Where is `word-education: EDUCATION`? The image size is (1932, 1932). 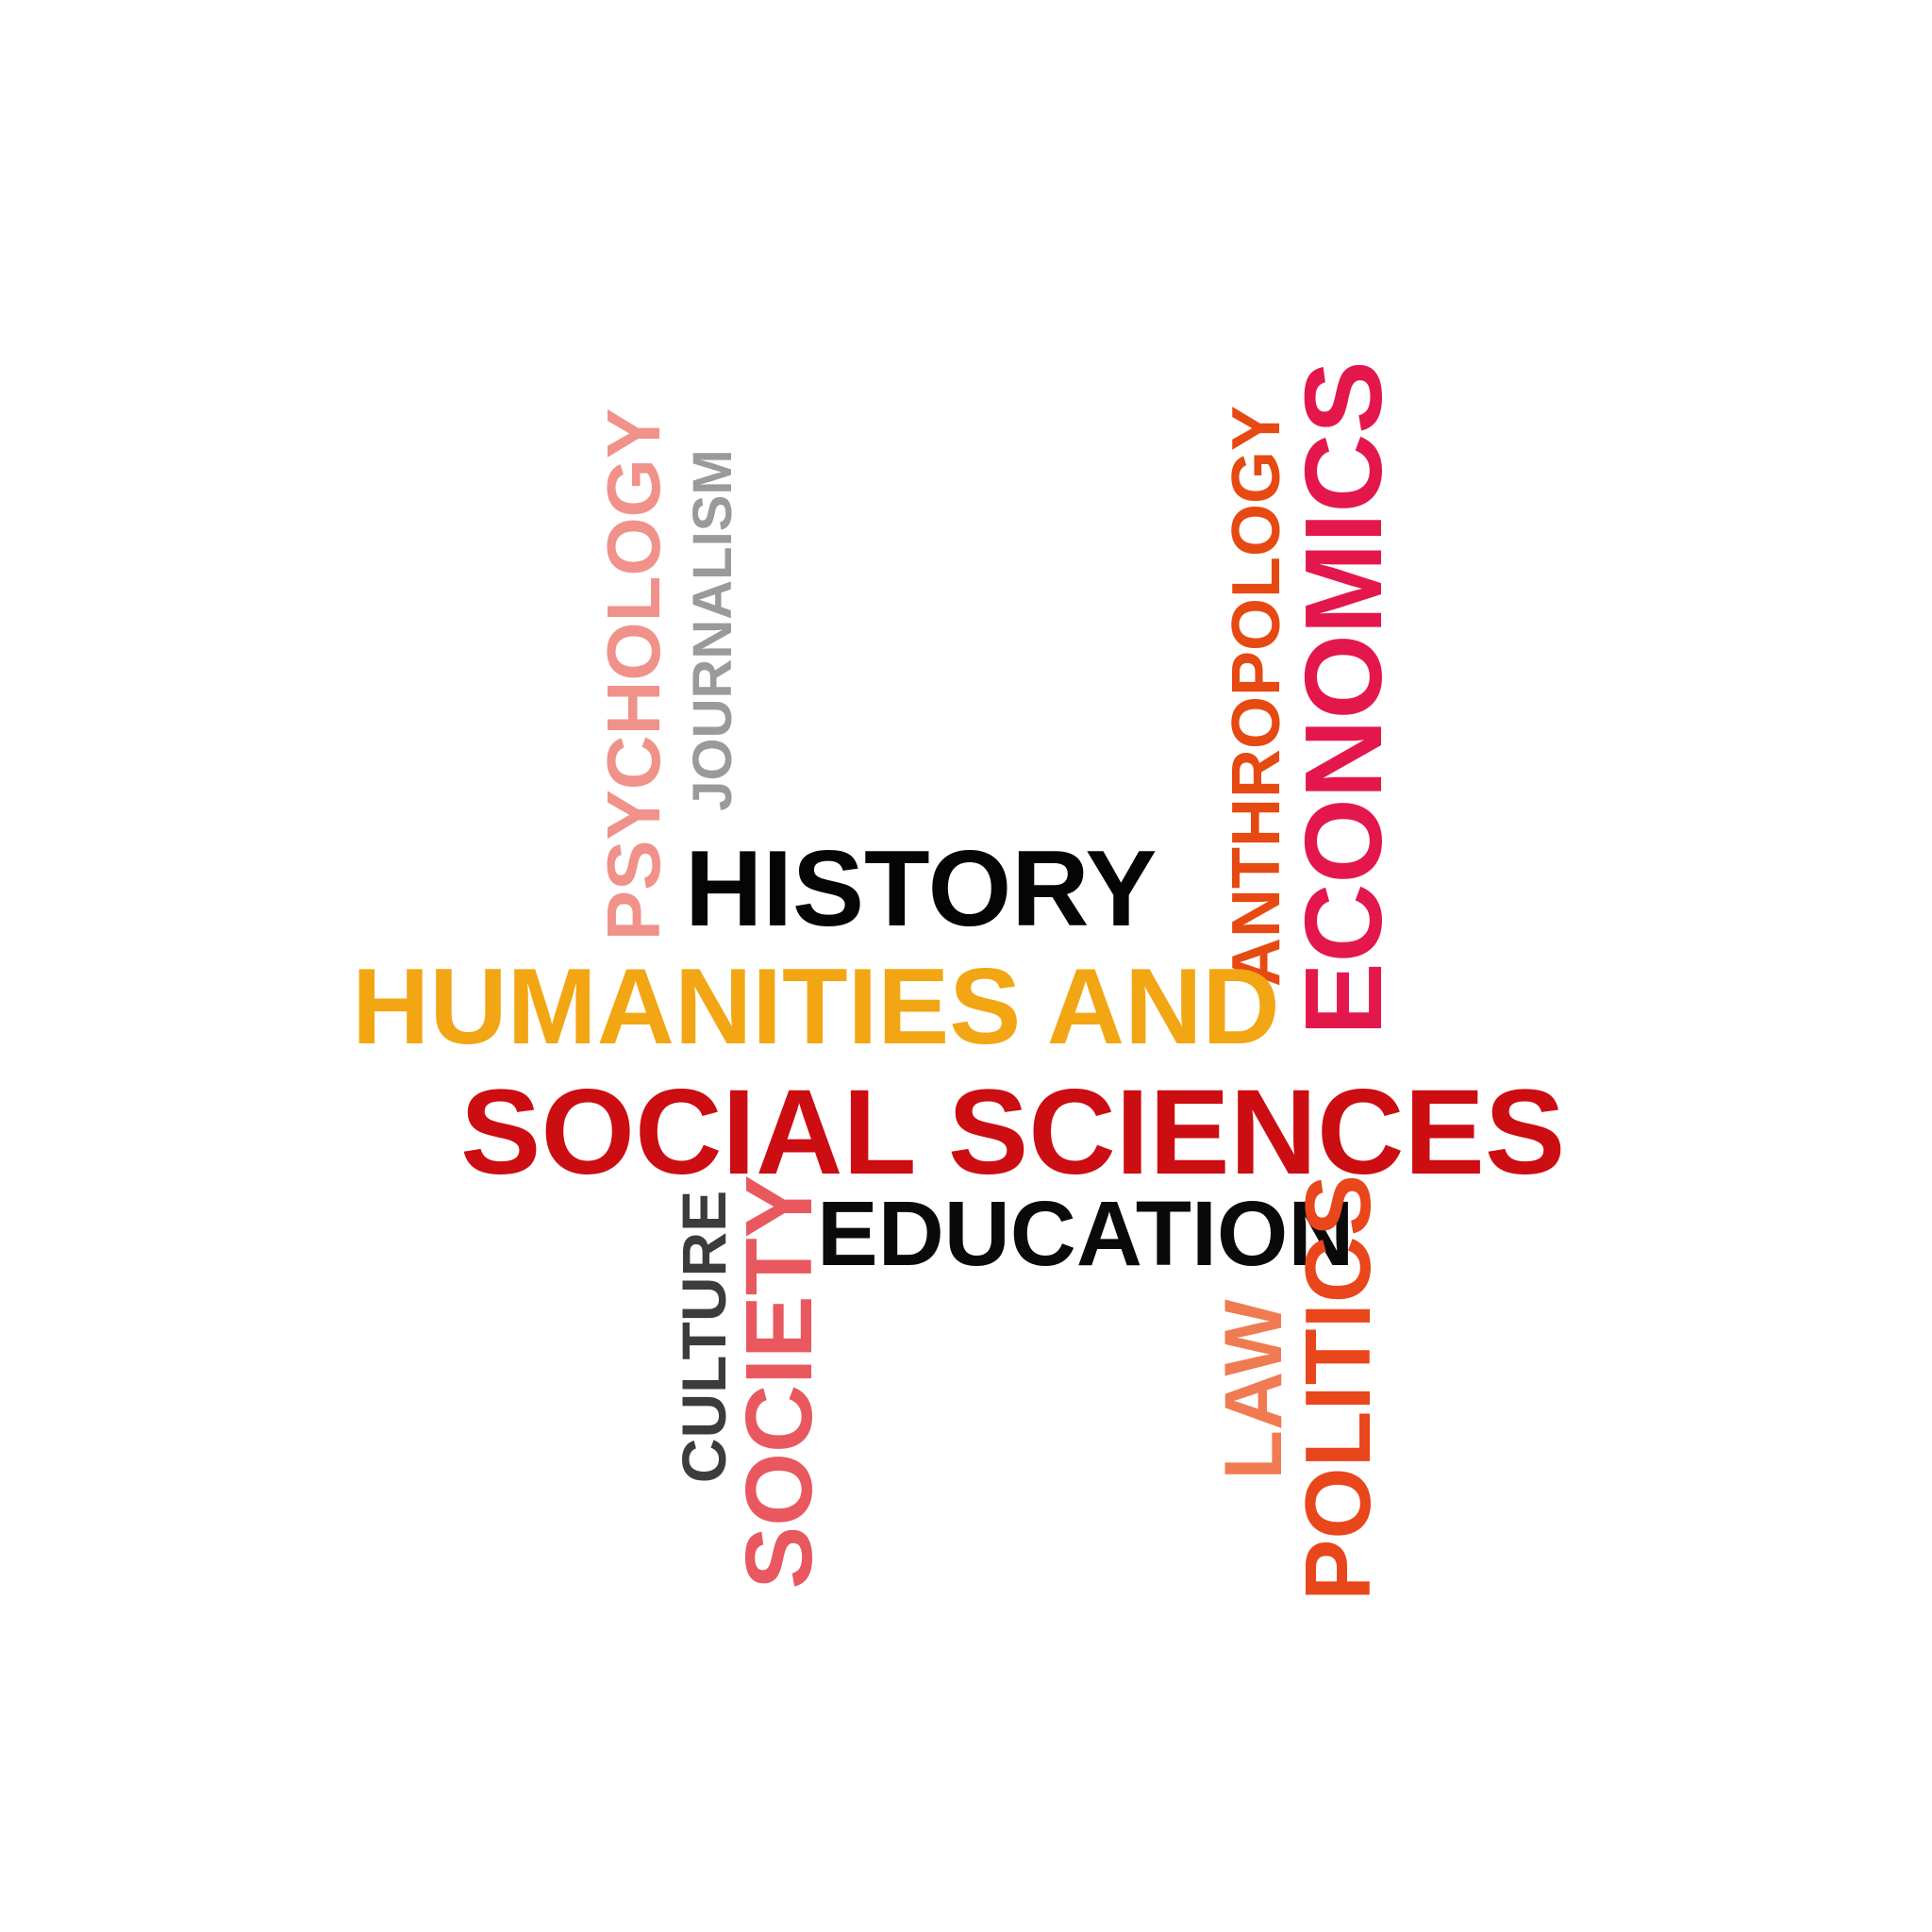
word-education: EDUCATION is located at coordinates (1086, 1233).